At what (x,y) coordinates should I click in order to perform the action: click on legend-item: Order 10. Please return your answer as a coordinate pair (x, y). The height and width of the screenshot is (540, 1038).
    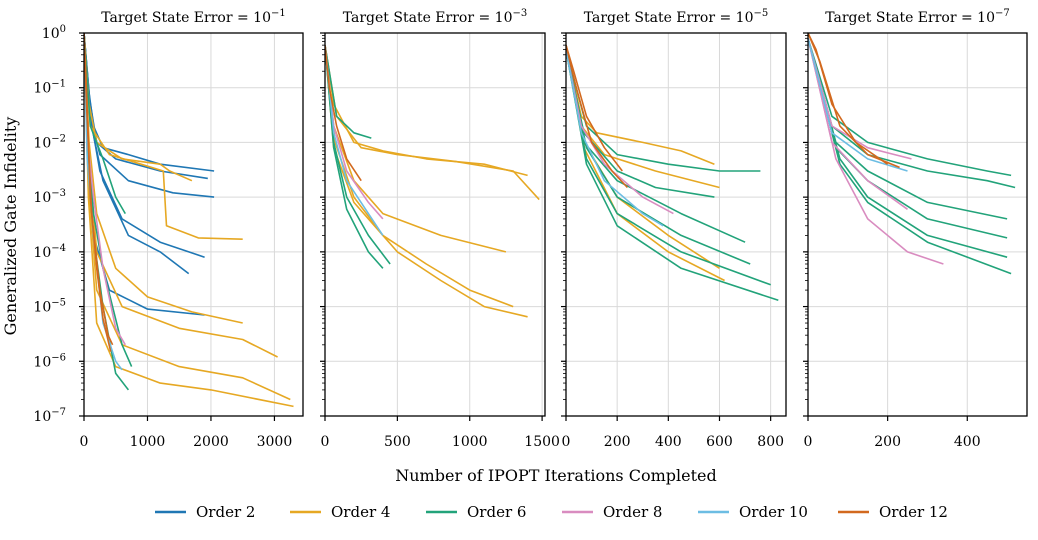
    Looking at the image, I should click on (753, 512).